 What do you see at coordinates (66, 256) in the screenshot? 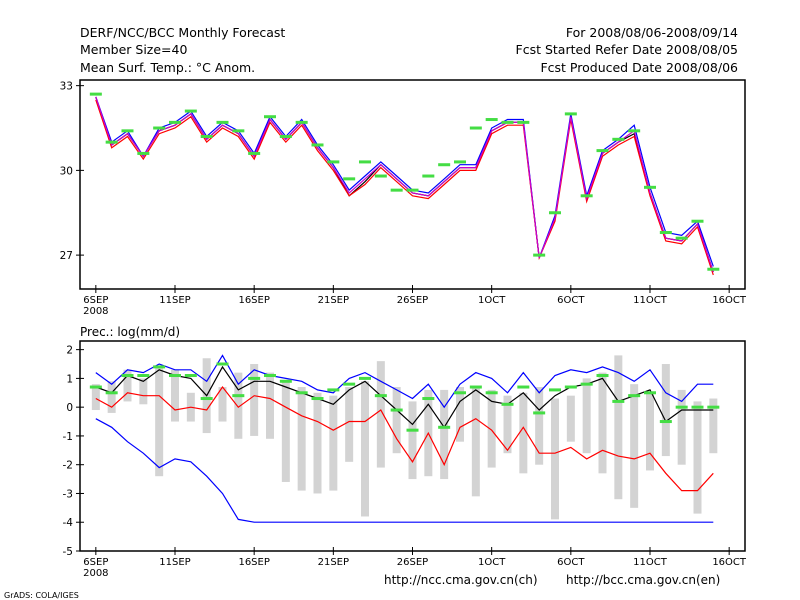
I see `y-tick-label: 27` at bounding box center [66, 256].